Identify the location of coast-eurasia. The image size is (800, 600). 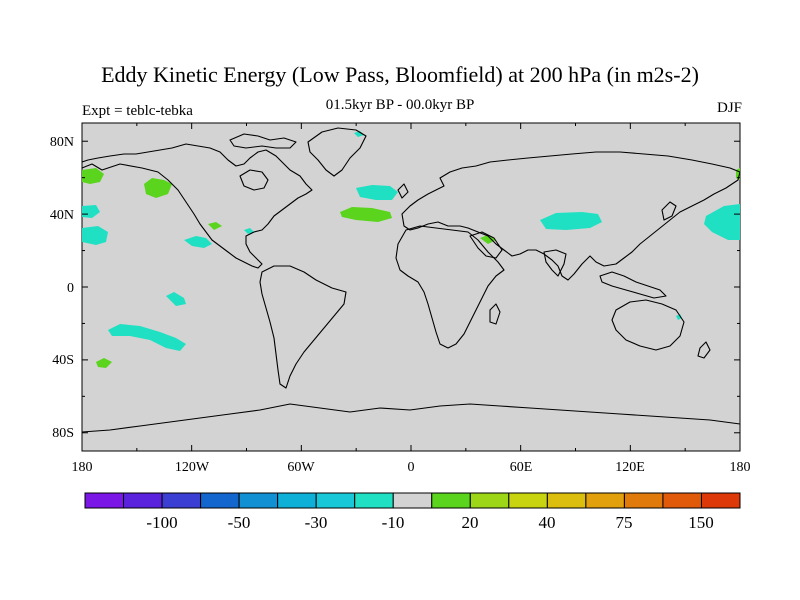
(571, 216).